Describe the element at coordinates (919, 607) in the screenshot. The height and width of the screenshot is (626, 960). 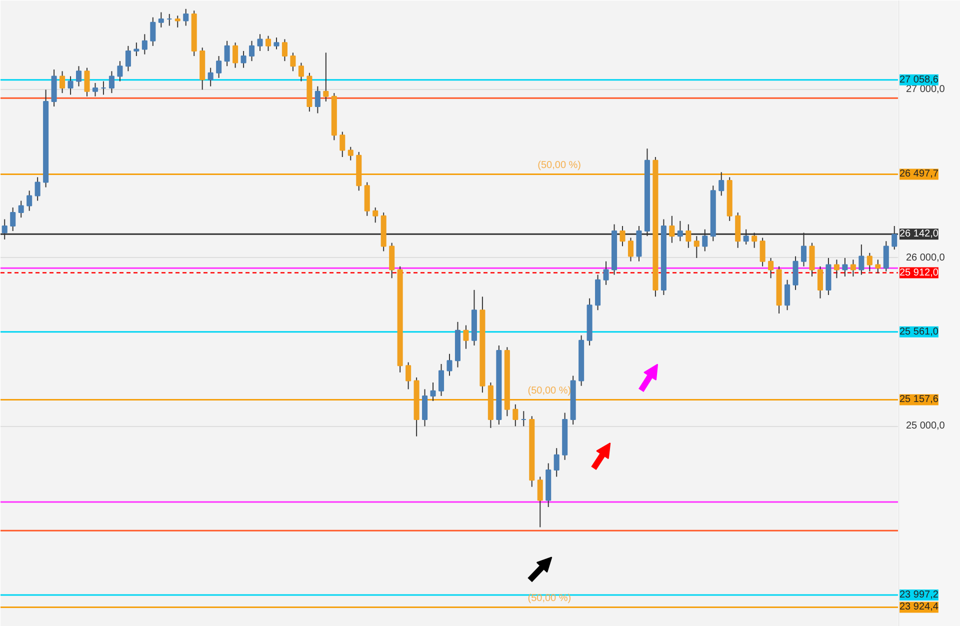
I see `ref-line-label: 23 924,4` at that location.